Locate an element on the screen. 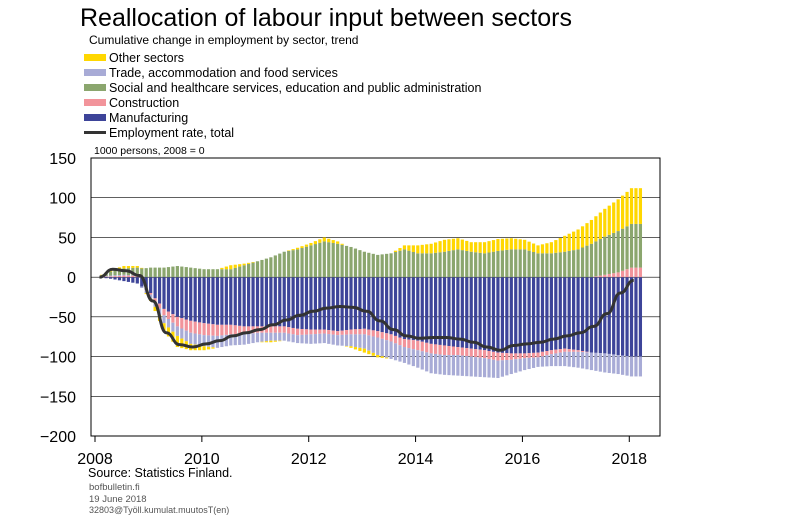 This screenshot has width=801, height=523. x-tick-label: 2018 is located at coordinates (629, 459).